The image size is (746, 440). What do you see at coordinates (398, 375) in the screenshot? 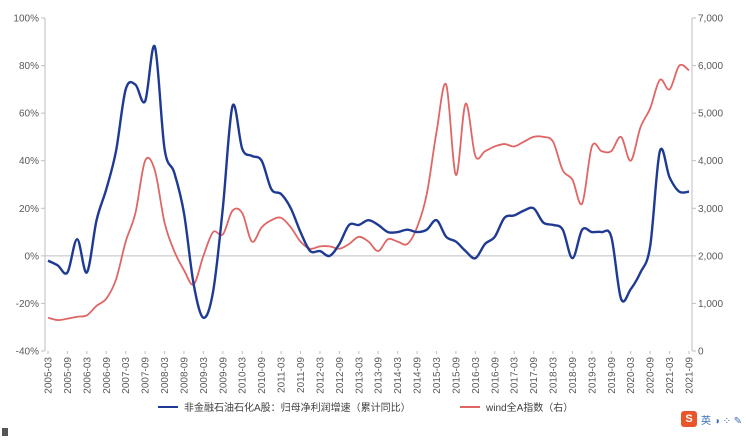
I see `x-tick-label: 2014-03` at bounding box center [398, 375].